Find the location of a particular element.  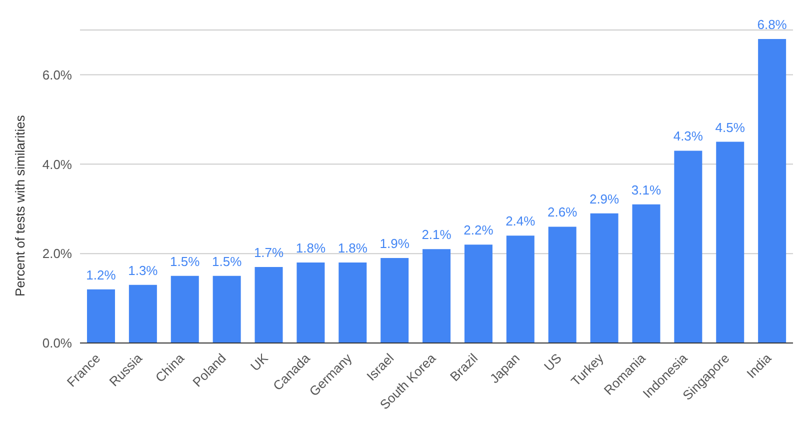

data-label: 2.2% is located at coordinates (479, 230).